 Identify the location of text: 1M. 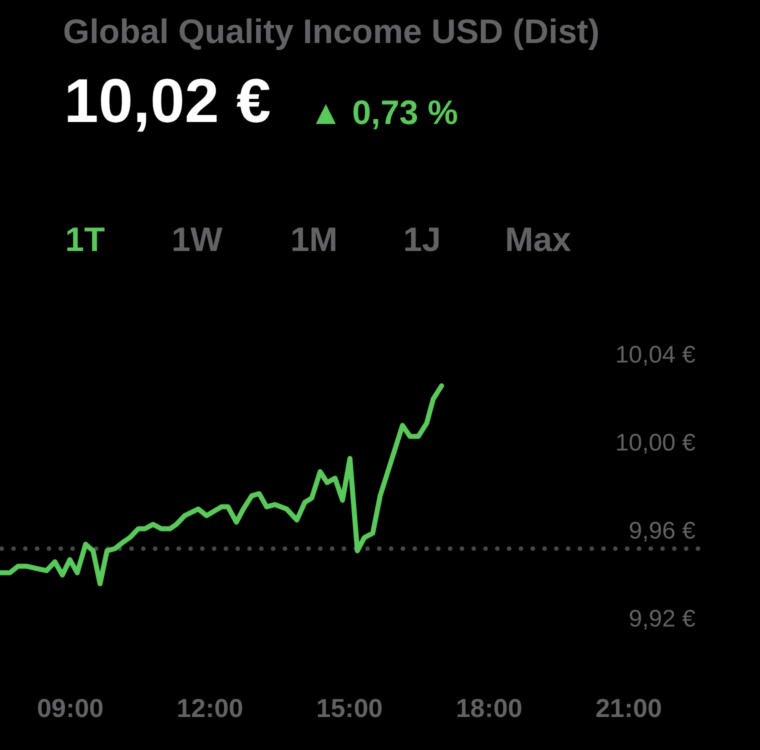
(314, 240).